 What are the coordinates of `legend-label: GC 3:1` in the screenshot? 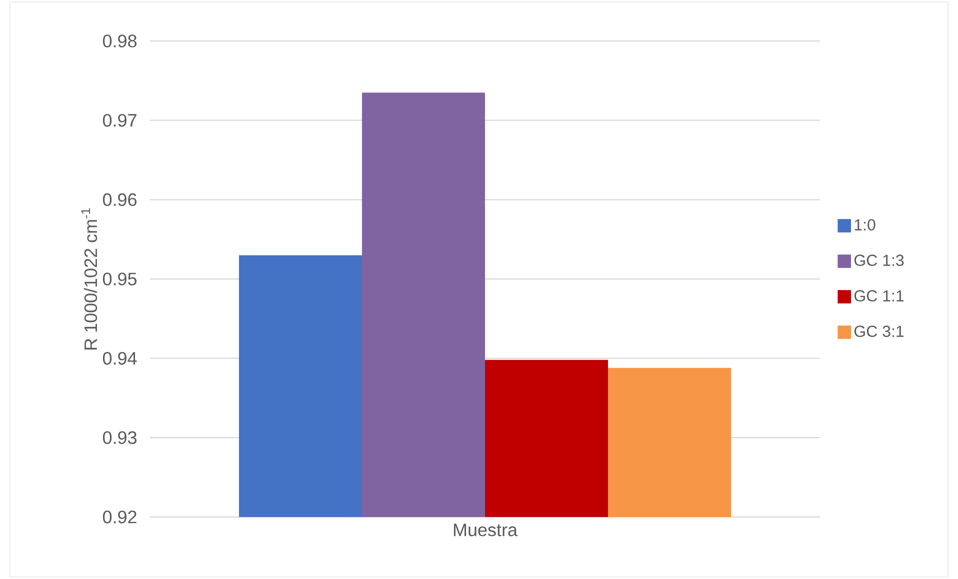 It's located at (879, 331).